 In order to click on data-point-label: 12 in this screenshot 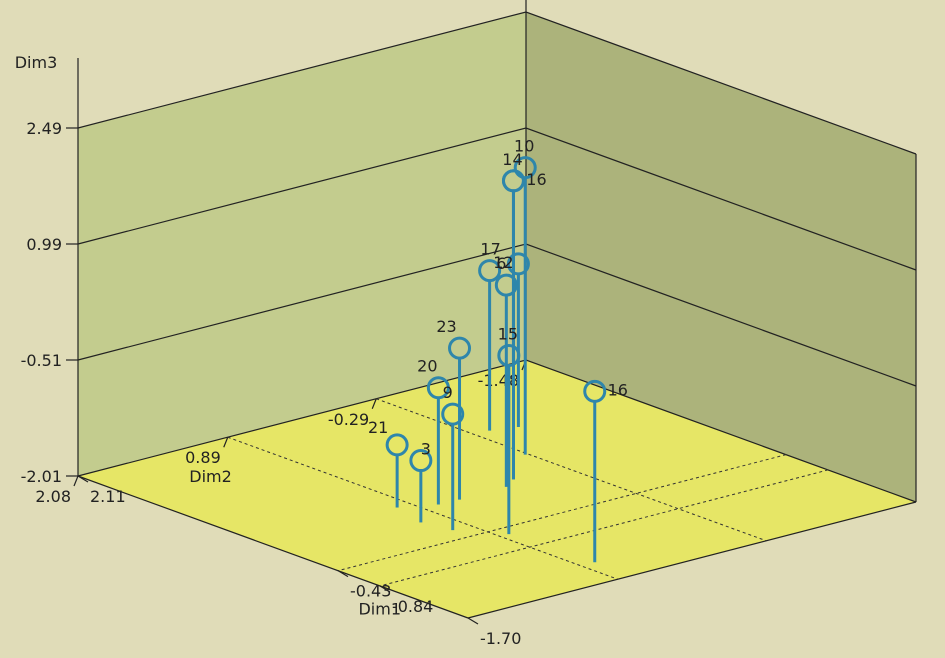, I will do `click(503, 262)`.